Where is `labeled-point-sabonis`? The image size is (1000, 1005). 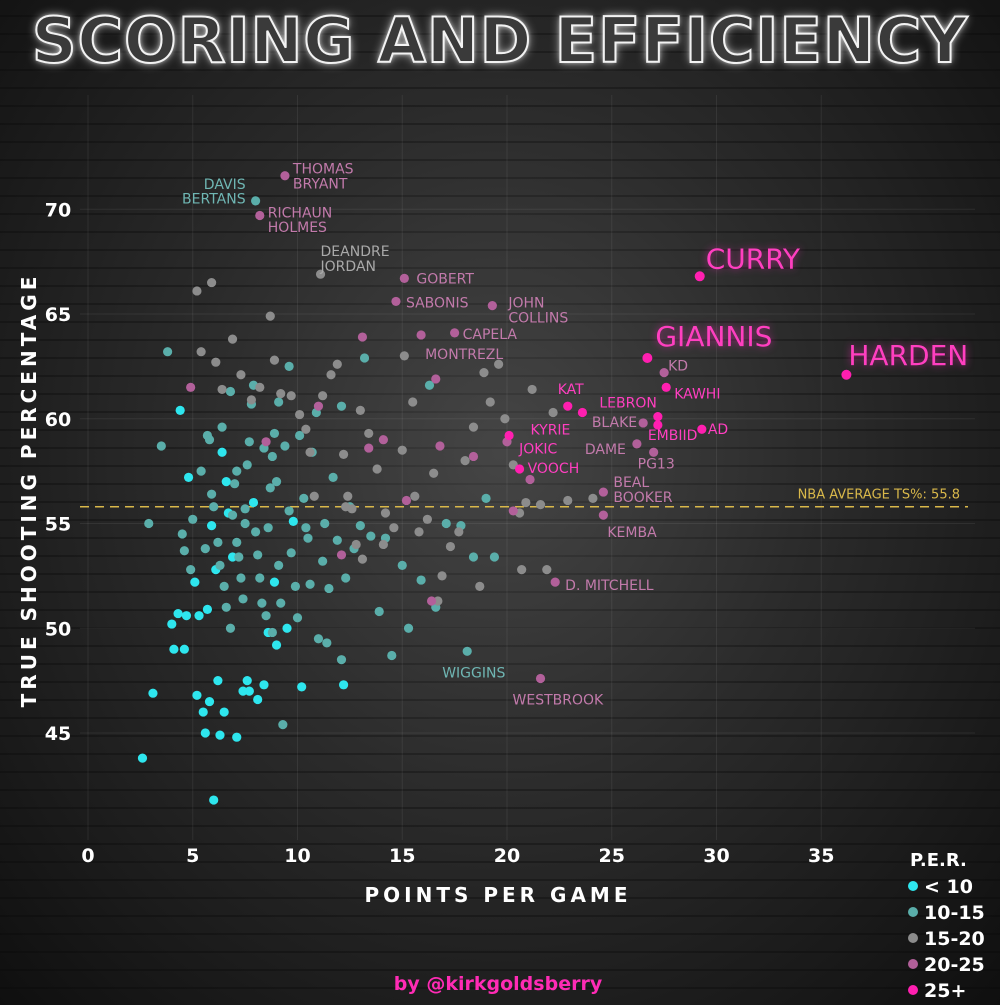
labeled-point-sabonis is located at coordinates (396, 301).